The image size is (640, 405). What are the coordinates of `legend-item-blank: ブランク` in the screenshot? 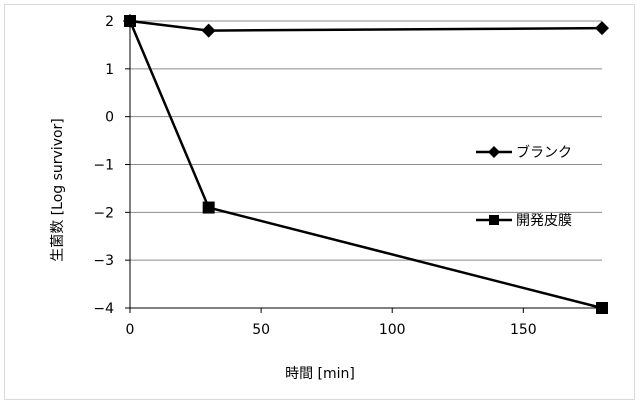 It's located at (524, 152).